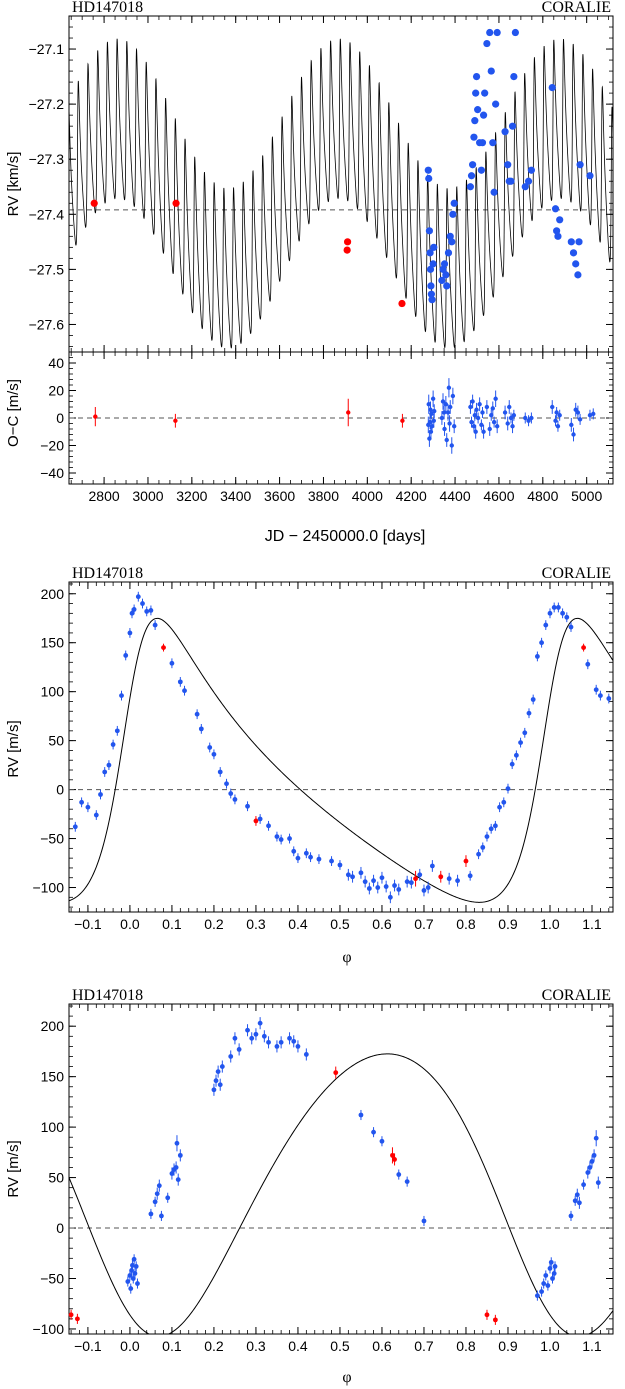 The width and height of the screenshot is (625, 1389). What do you see at coordinates (382, 1346) in the screenshot?
I see `x-tick-label: 0.6` at bounding box center [382, 1346].